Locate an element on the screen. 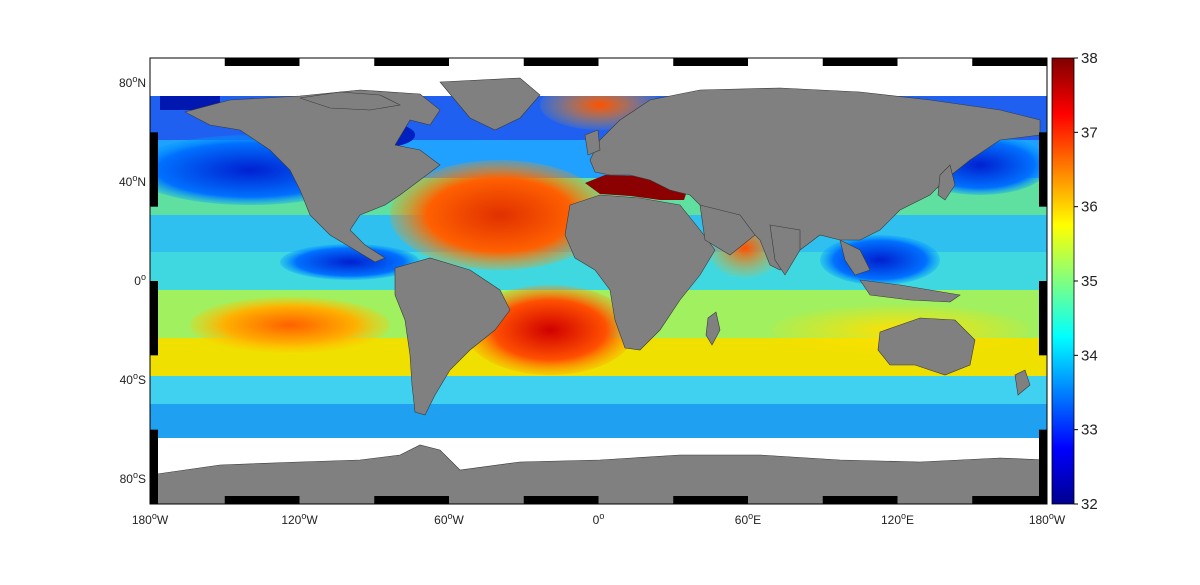 This screenshot has height=585, width=1200. africa is located at coordinates (640, 272).